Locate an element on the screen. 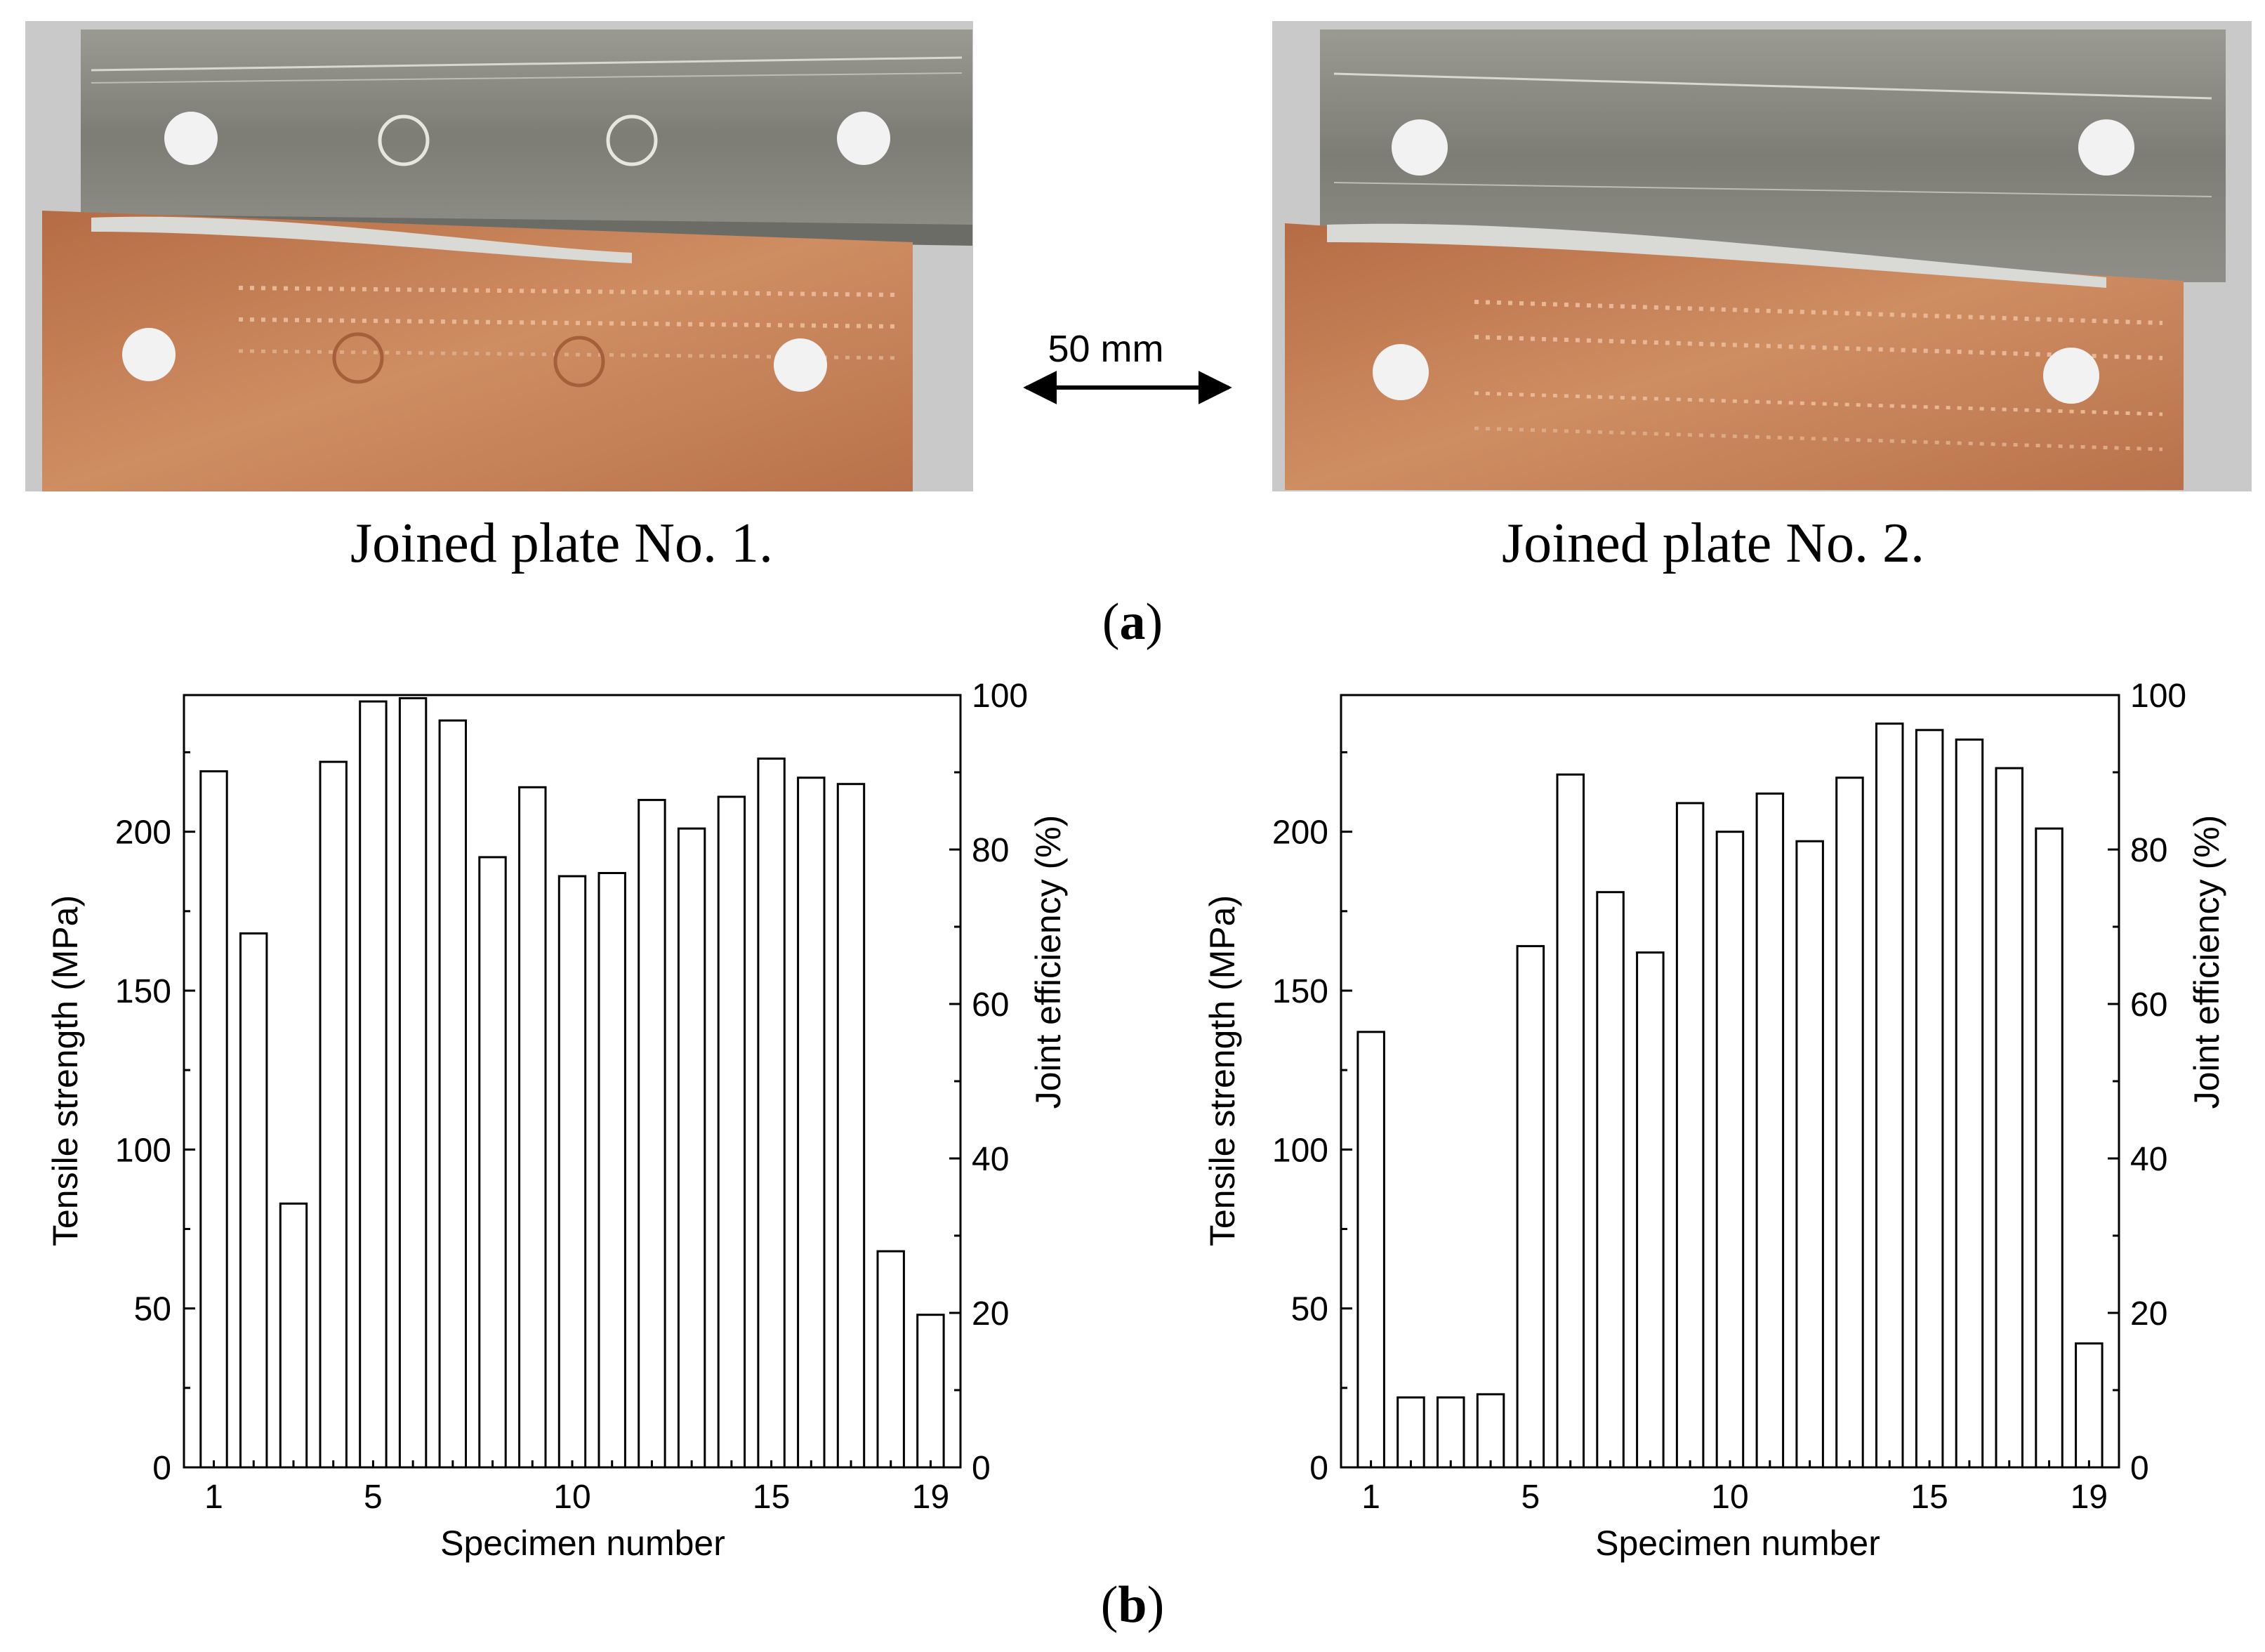 This screenshot has height=1652, width=2265. scale-bar: 50 mm is located at coordinates (1127, 366).